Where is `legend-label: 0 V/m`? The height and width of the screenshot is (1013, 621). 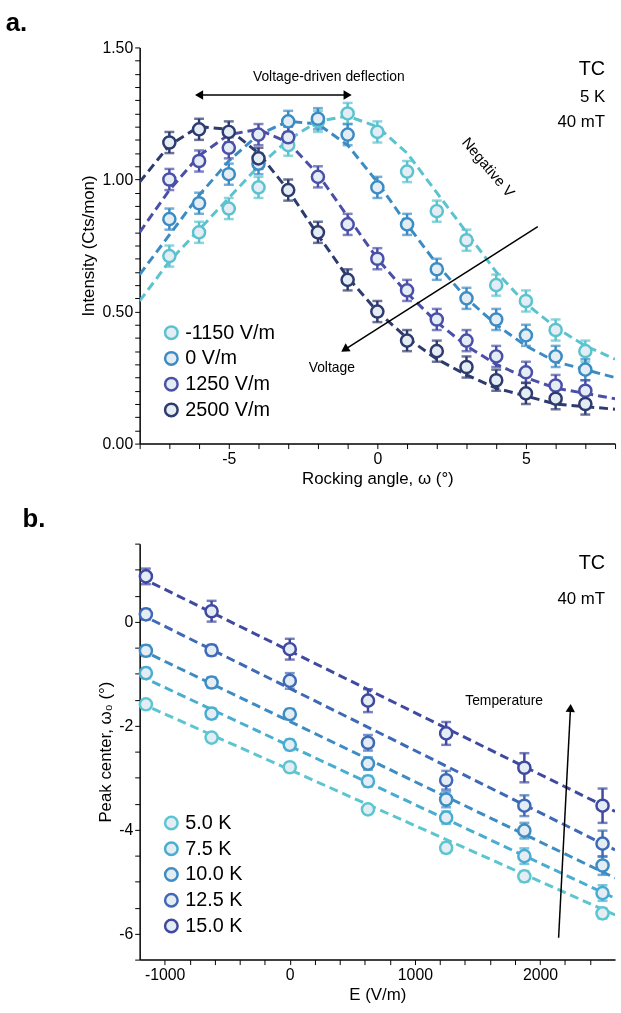
legend-label: 0 V/m is located at coordinates (211, 357).